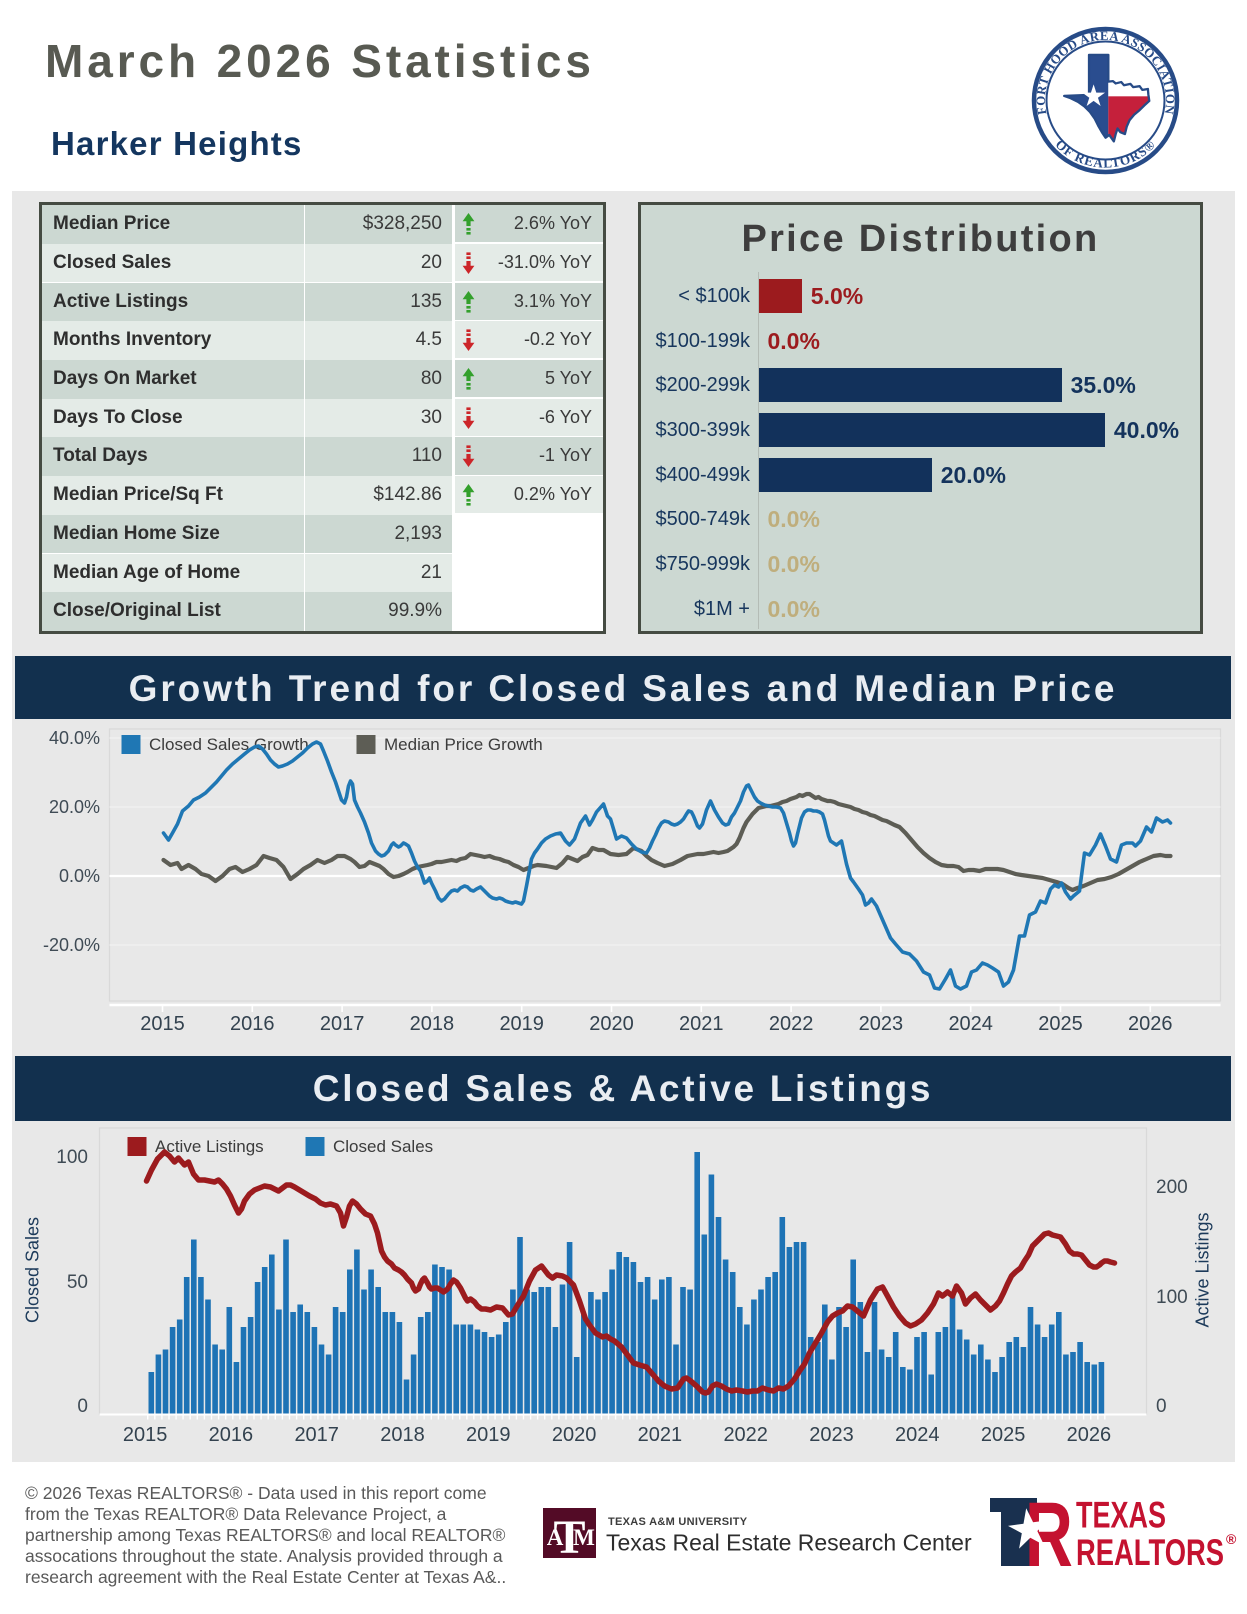 The height and width of the screenshot is (1614, 1247). What do you see at coordinates (70, 945) in the screenshot?
I see `svg-text: -20.0%` at bounding box center [70, 945].